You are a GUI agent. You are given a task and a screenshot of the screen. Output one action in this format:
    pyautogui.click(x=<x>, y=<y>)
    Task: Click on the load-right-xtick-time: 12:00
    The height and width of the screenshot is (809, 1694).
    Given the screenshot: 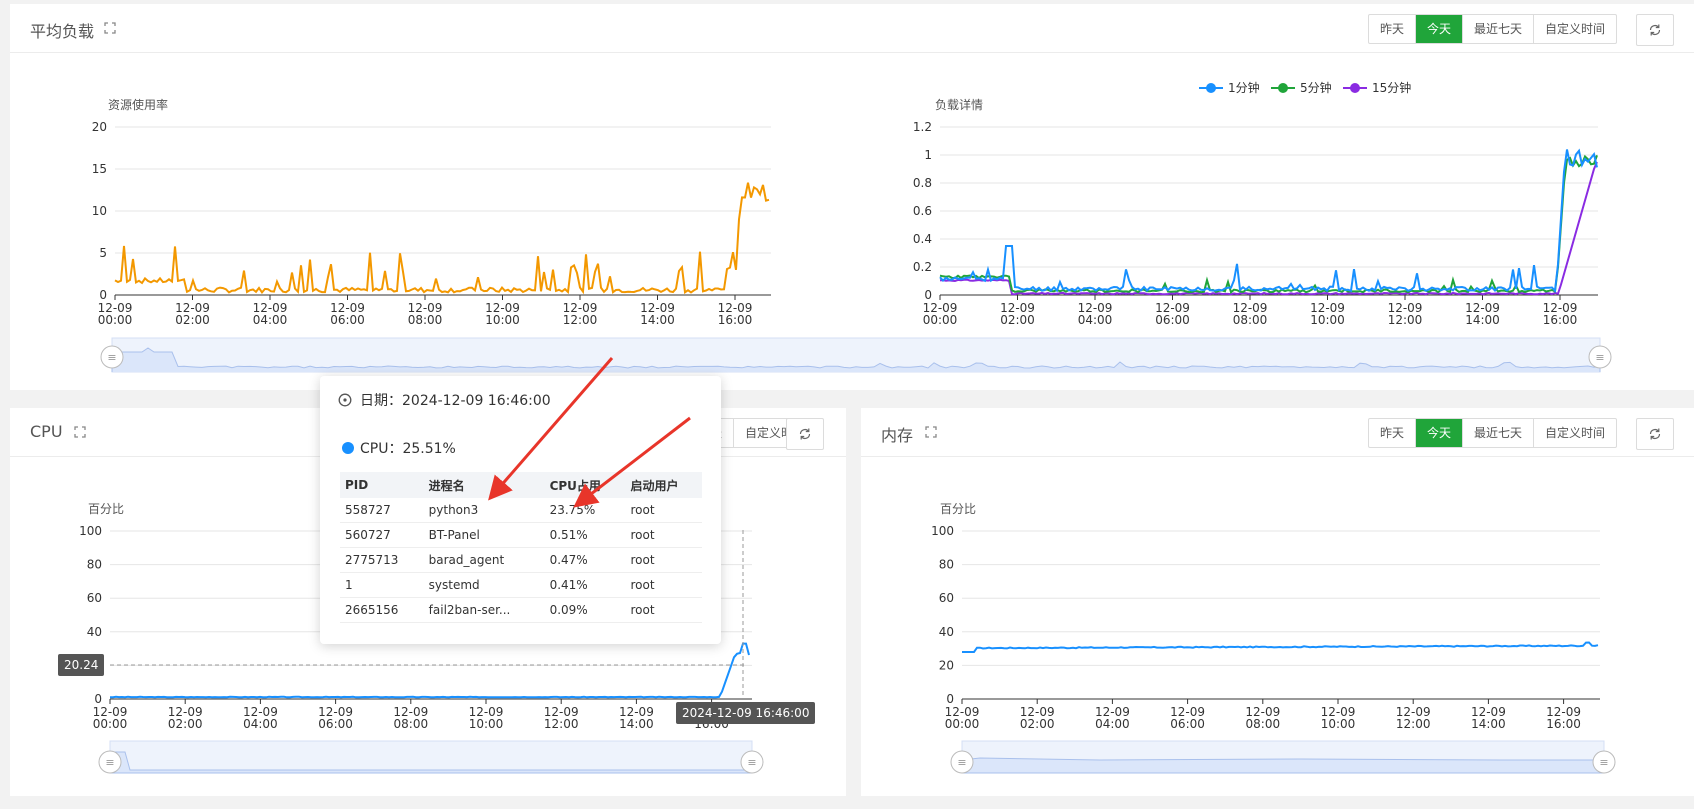 What is the action you would take?
    pyautogui.click(x=1405, y=320)
    